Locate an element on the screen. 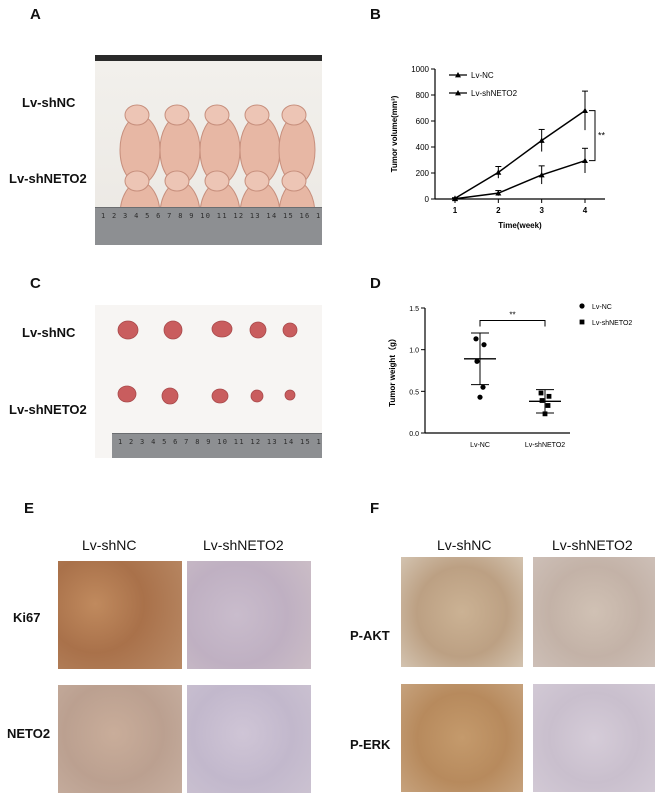 The height and width of the screenshot is (797, 662). y-tick-label: 400 is located at coordinates (423, 147).